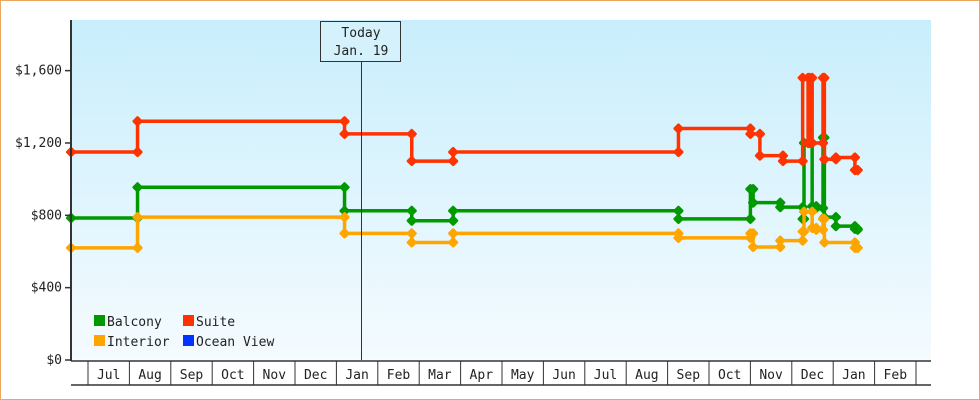 The image size is (980, 400). Describe the element at coordinates (184, 332) in the screenshot. I see `legend: Balcony Suite Interior Ocean View` at that location.